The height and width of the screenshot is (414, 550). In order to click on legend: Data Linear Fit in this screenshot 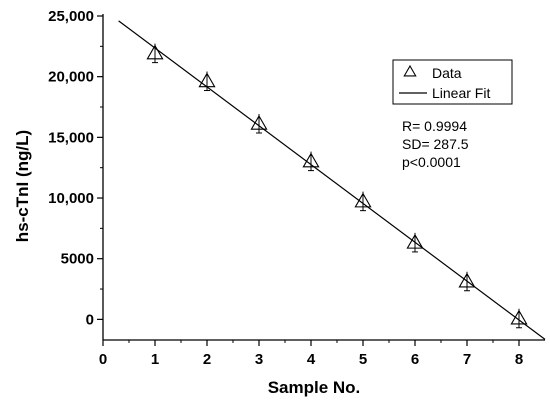, I will do `click(452, 82)`.